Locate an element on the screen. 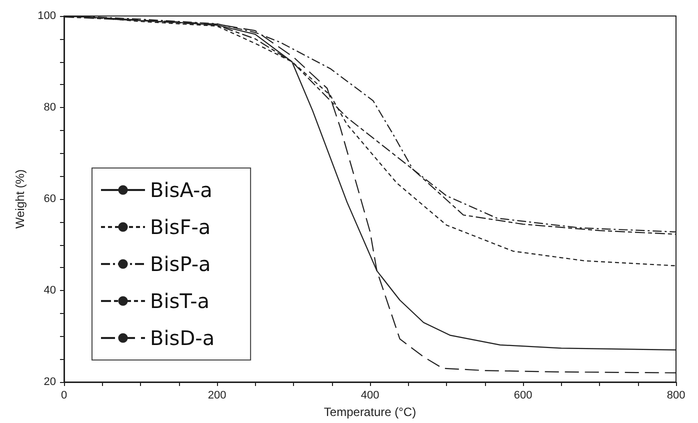  y-axis-title: Weight (%) is located at coordinates (20, 199).